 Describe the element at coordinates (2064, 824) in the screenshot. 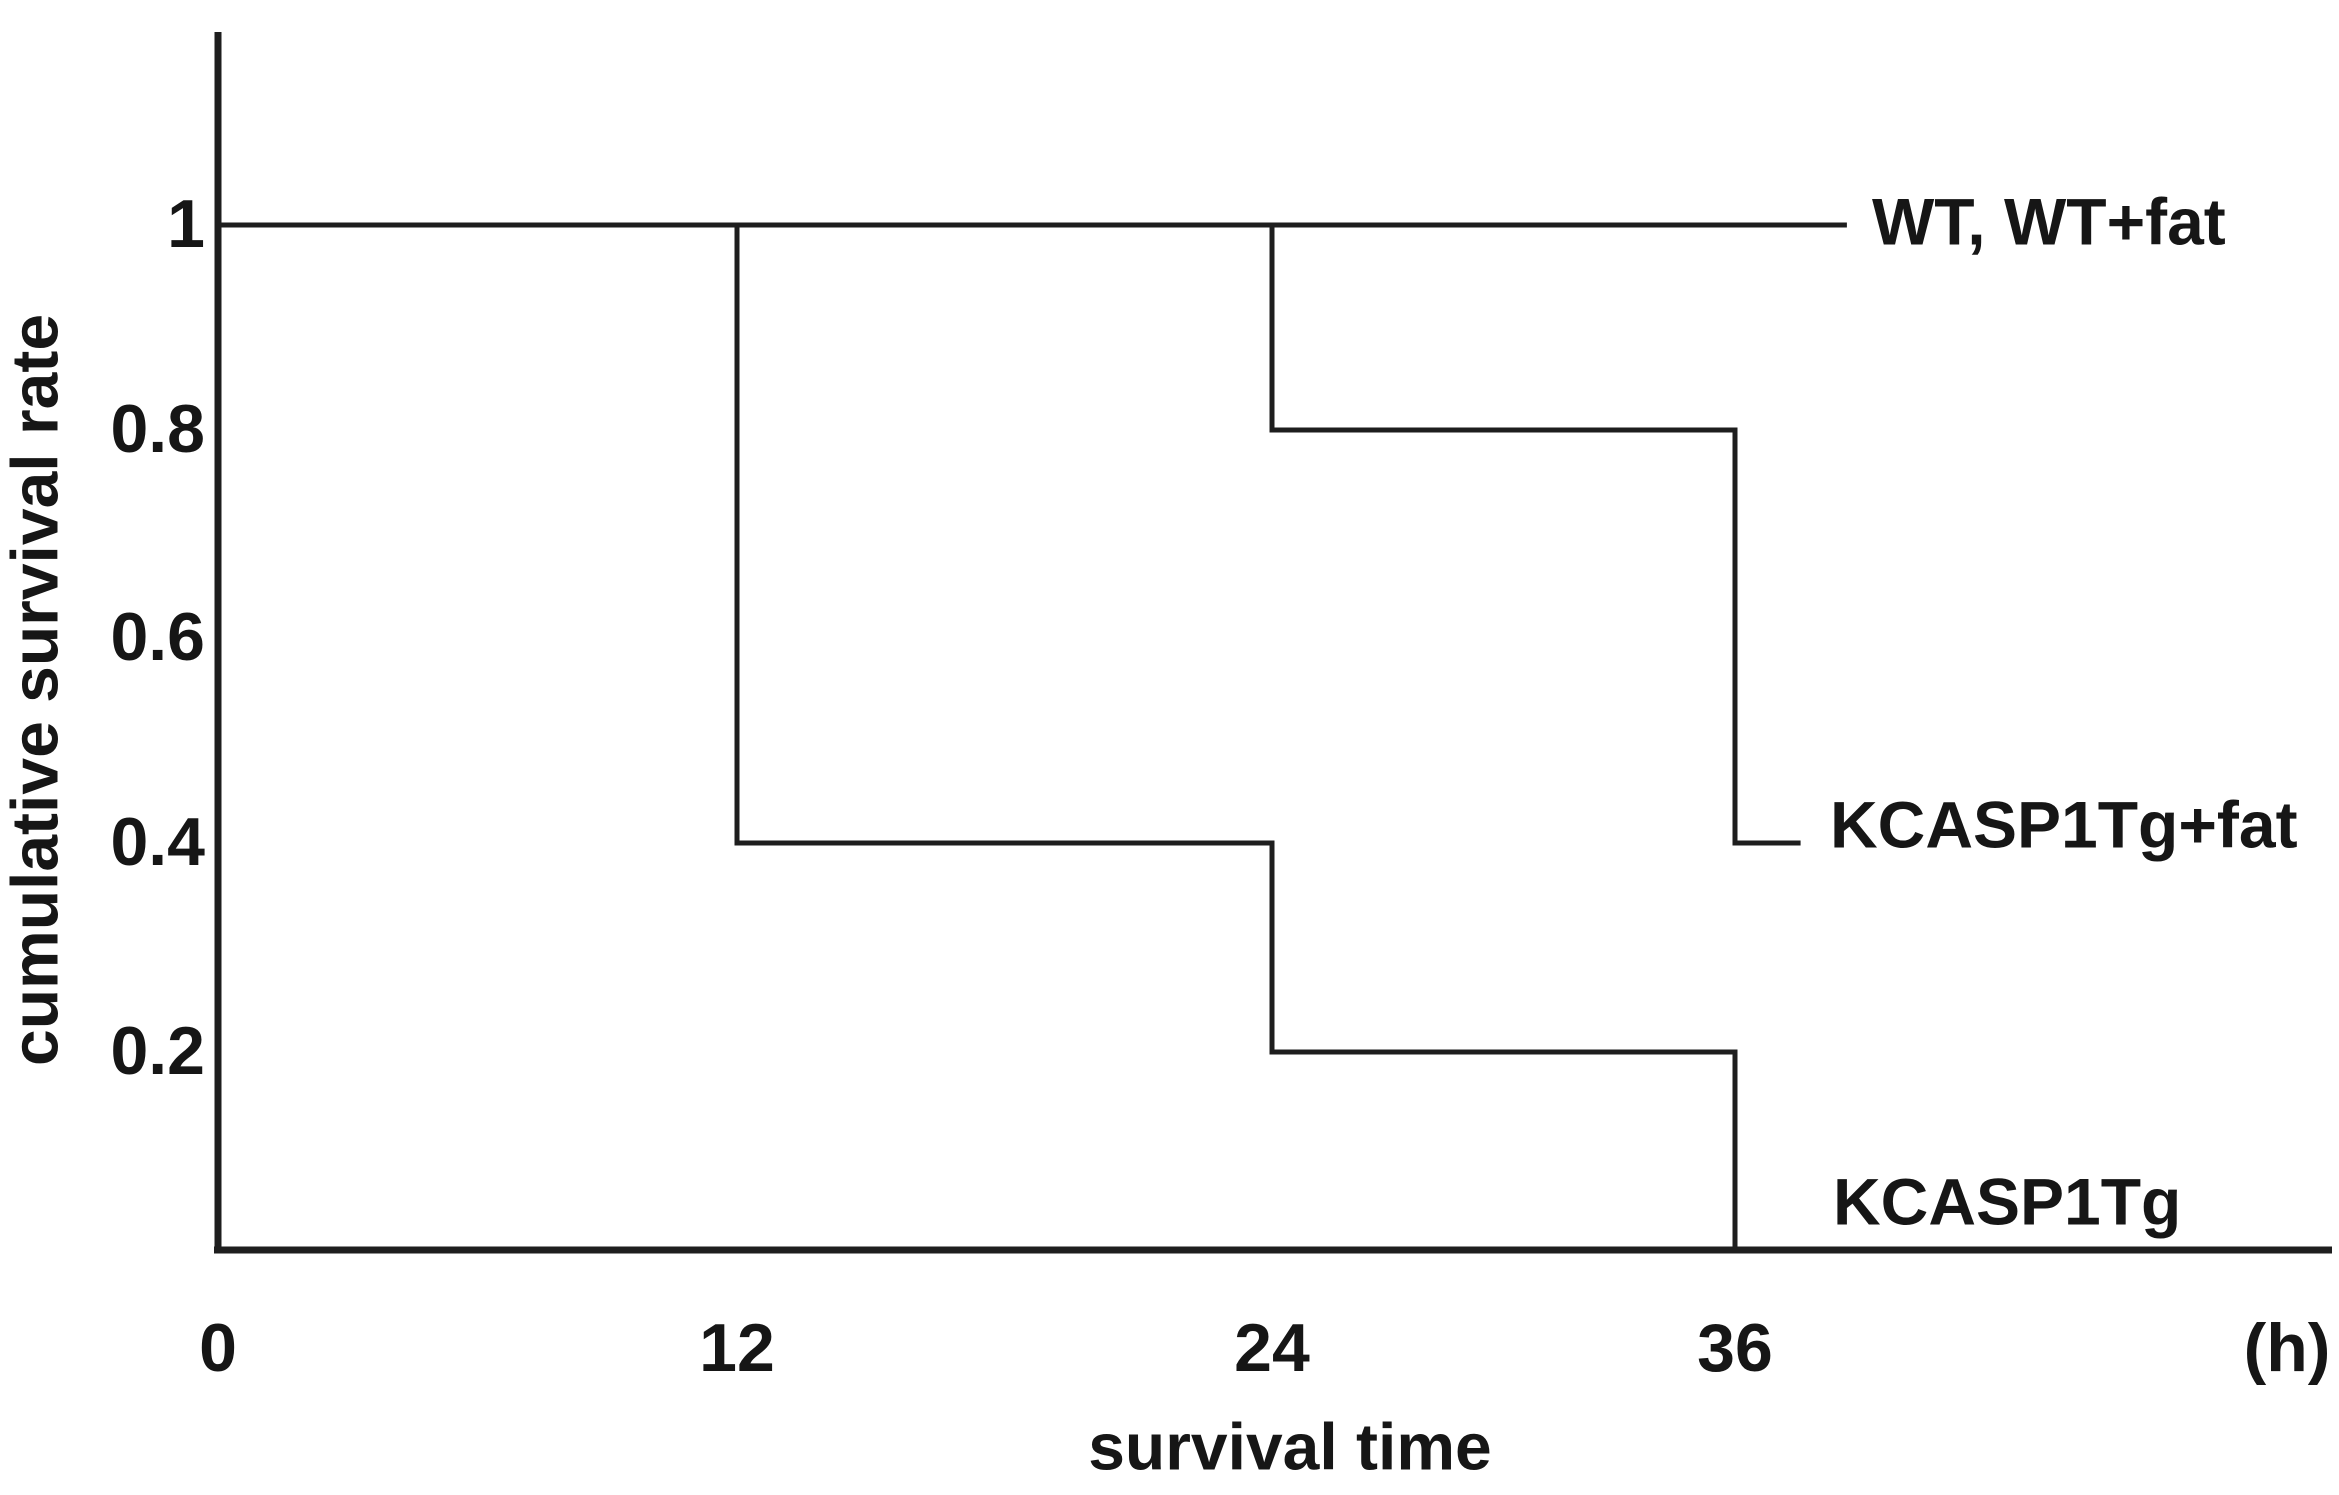

I see `series-label-kcasp1tg-fat: KCASP1Tg+fat` at that location.